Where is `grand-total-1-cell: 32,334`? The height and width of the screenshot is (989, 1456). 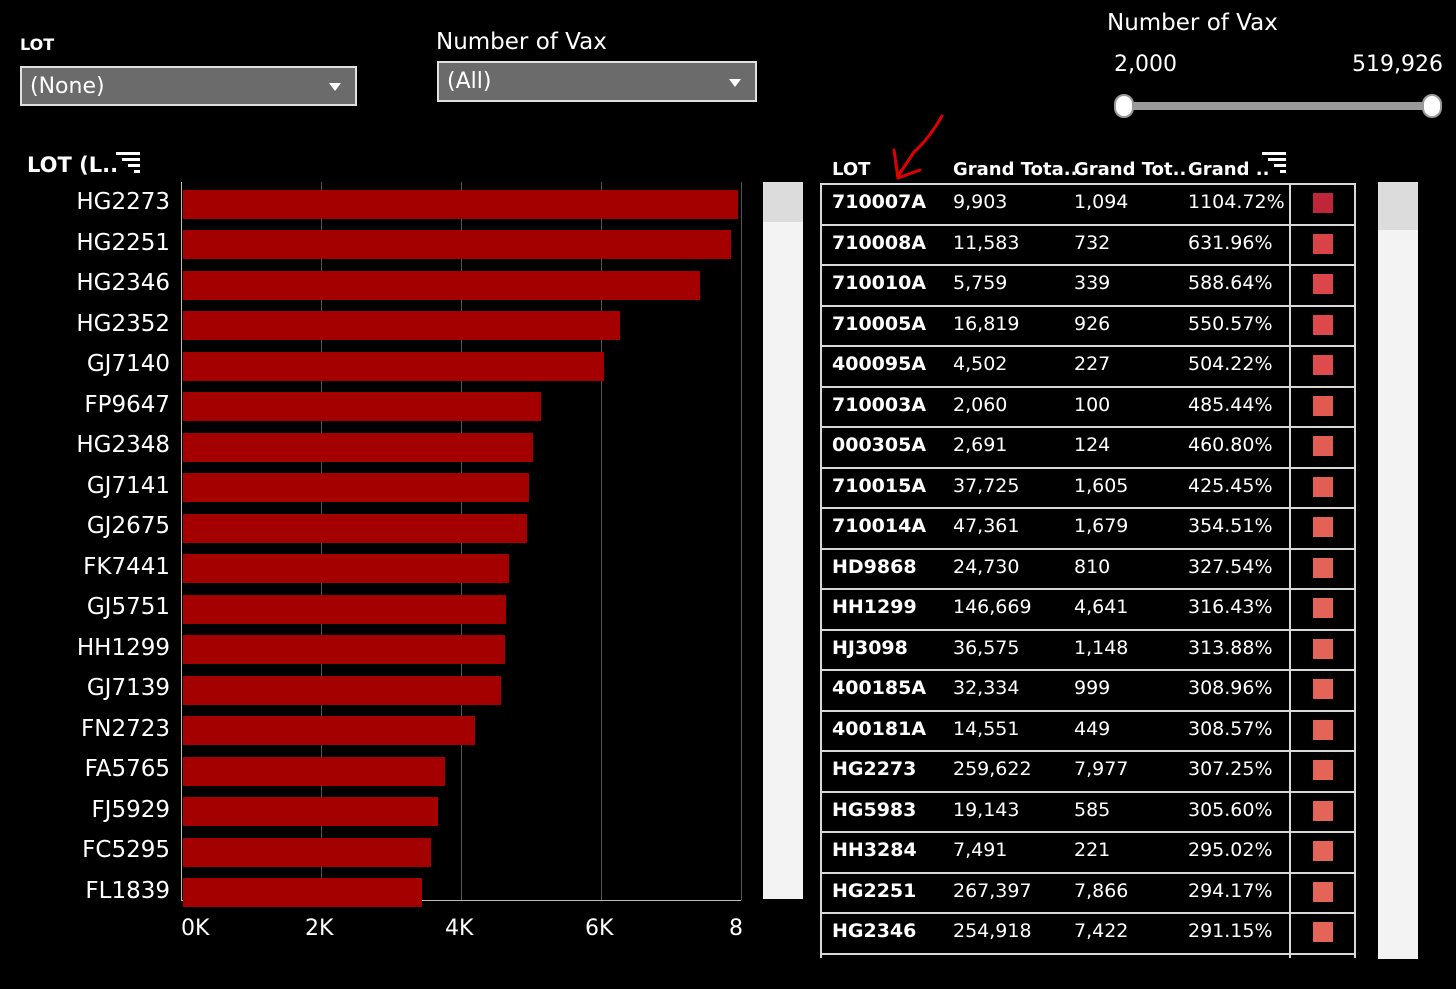 grand-total-1-cell: 32,334 is located at coordinates (986, 688).